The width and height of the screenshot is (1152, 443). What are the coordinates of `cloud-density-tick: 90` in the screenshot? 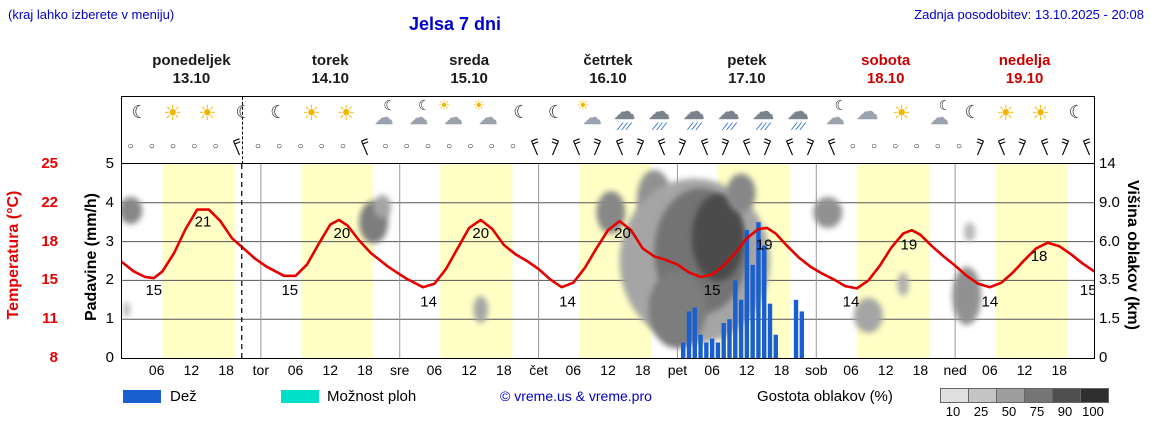 It's located at (1065, 411).